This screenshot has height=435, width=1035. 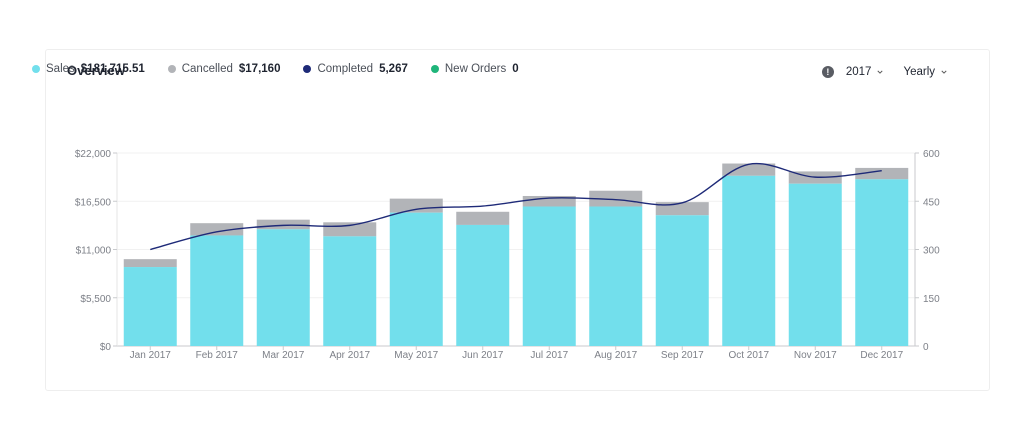 I want to click on x-tick-label: Nov 2017, so click(x=815, y=355).